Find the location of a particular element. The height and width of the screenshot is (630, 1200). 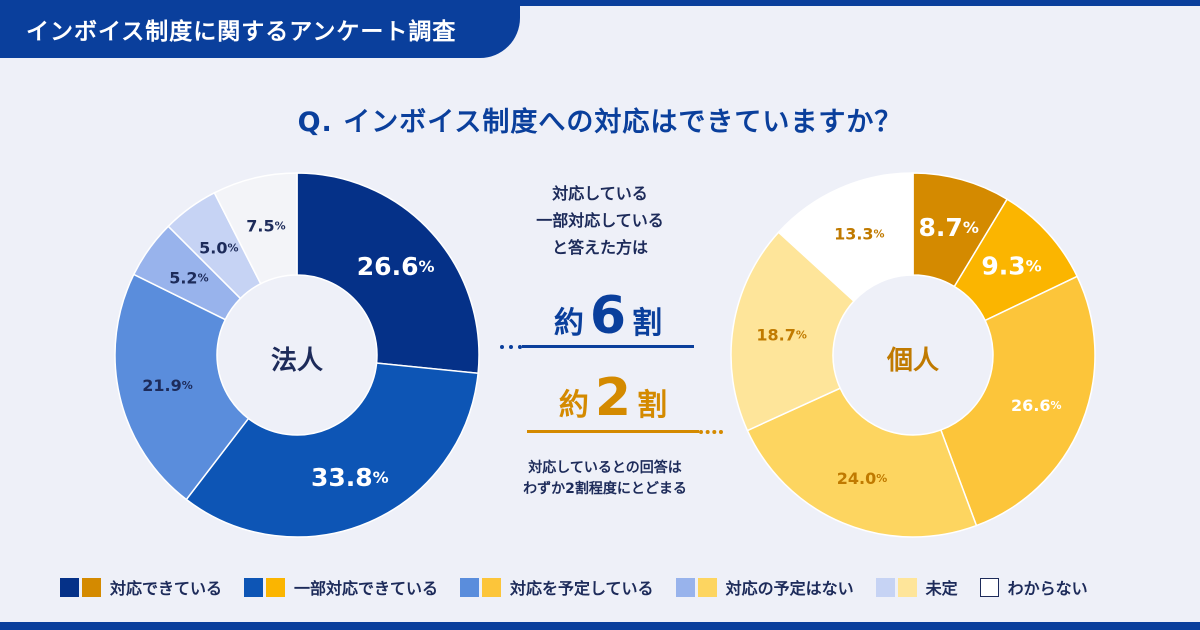

segment-value-label: 5.2% is located at coordinates (188, 277).